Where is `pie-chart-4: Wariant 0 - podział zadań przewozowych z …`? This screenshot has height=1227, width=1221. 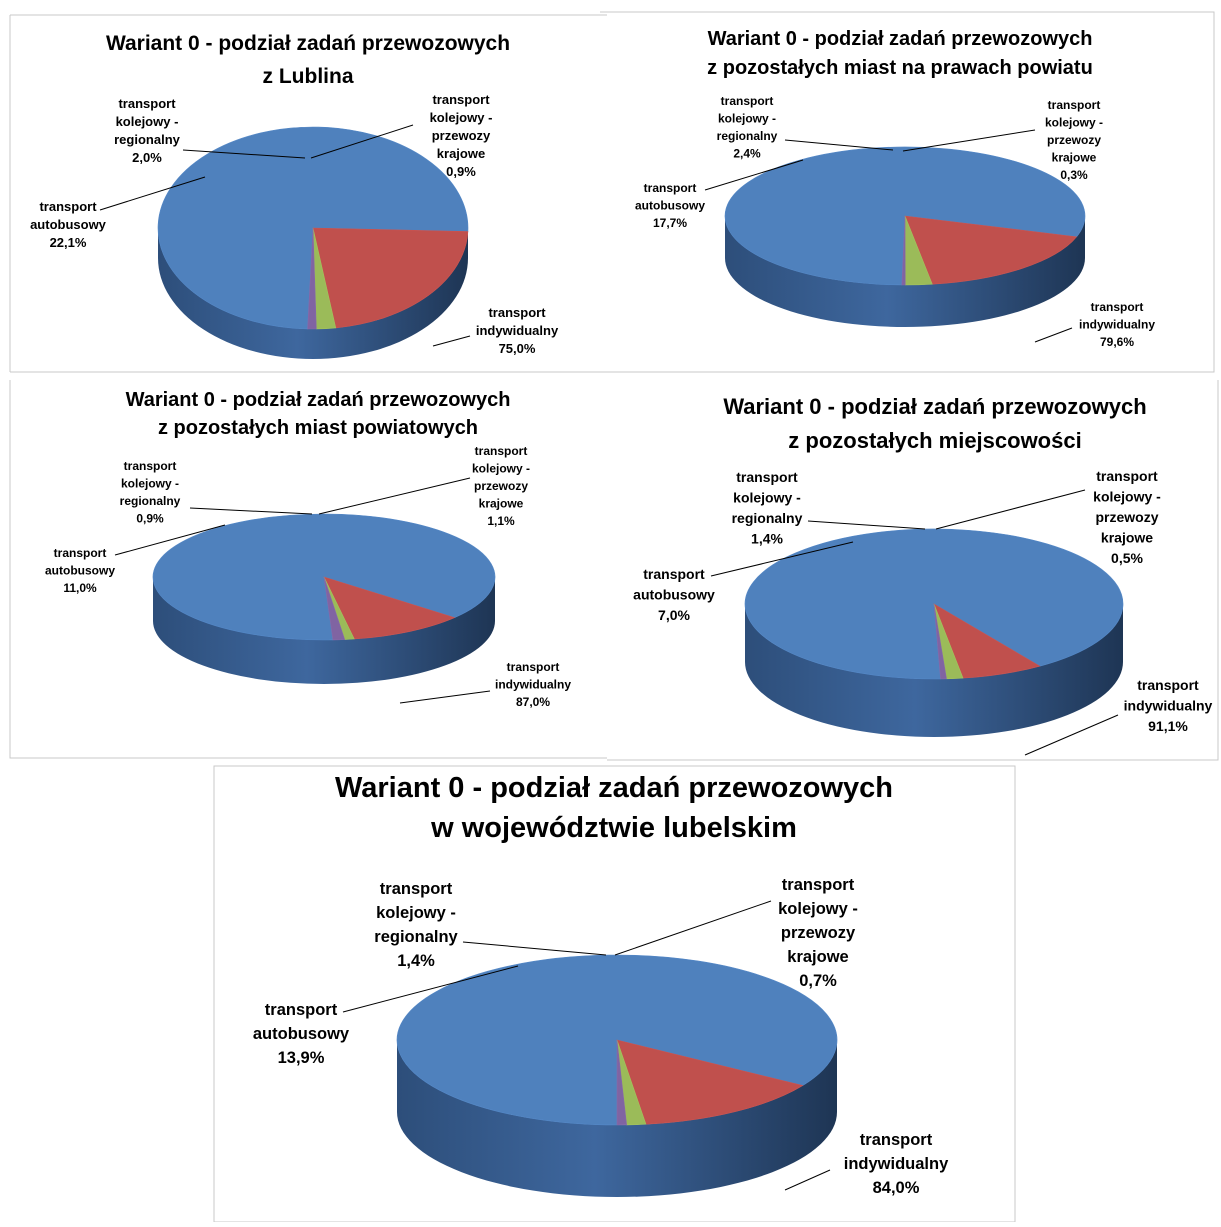
pie-chart-4: Wariant 0 - podział zadań przewozowych z … is located at coordinates (923, 575).